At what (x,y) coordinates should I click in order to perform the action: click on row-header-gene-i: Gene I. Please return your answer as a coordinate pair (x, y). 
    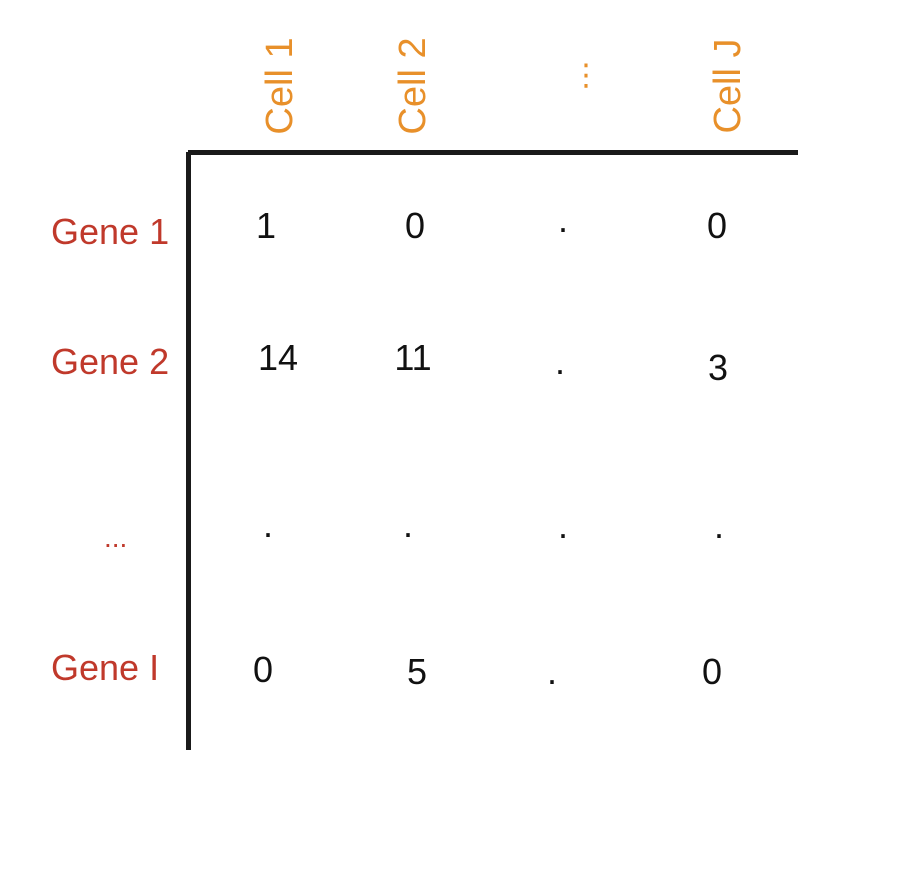
    Looking at the image, I should click on (105, 667).